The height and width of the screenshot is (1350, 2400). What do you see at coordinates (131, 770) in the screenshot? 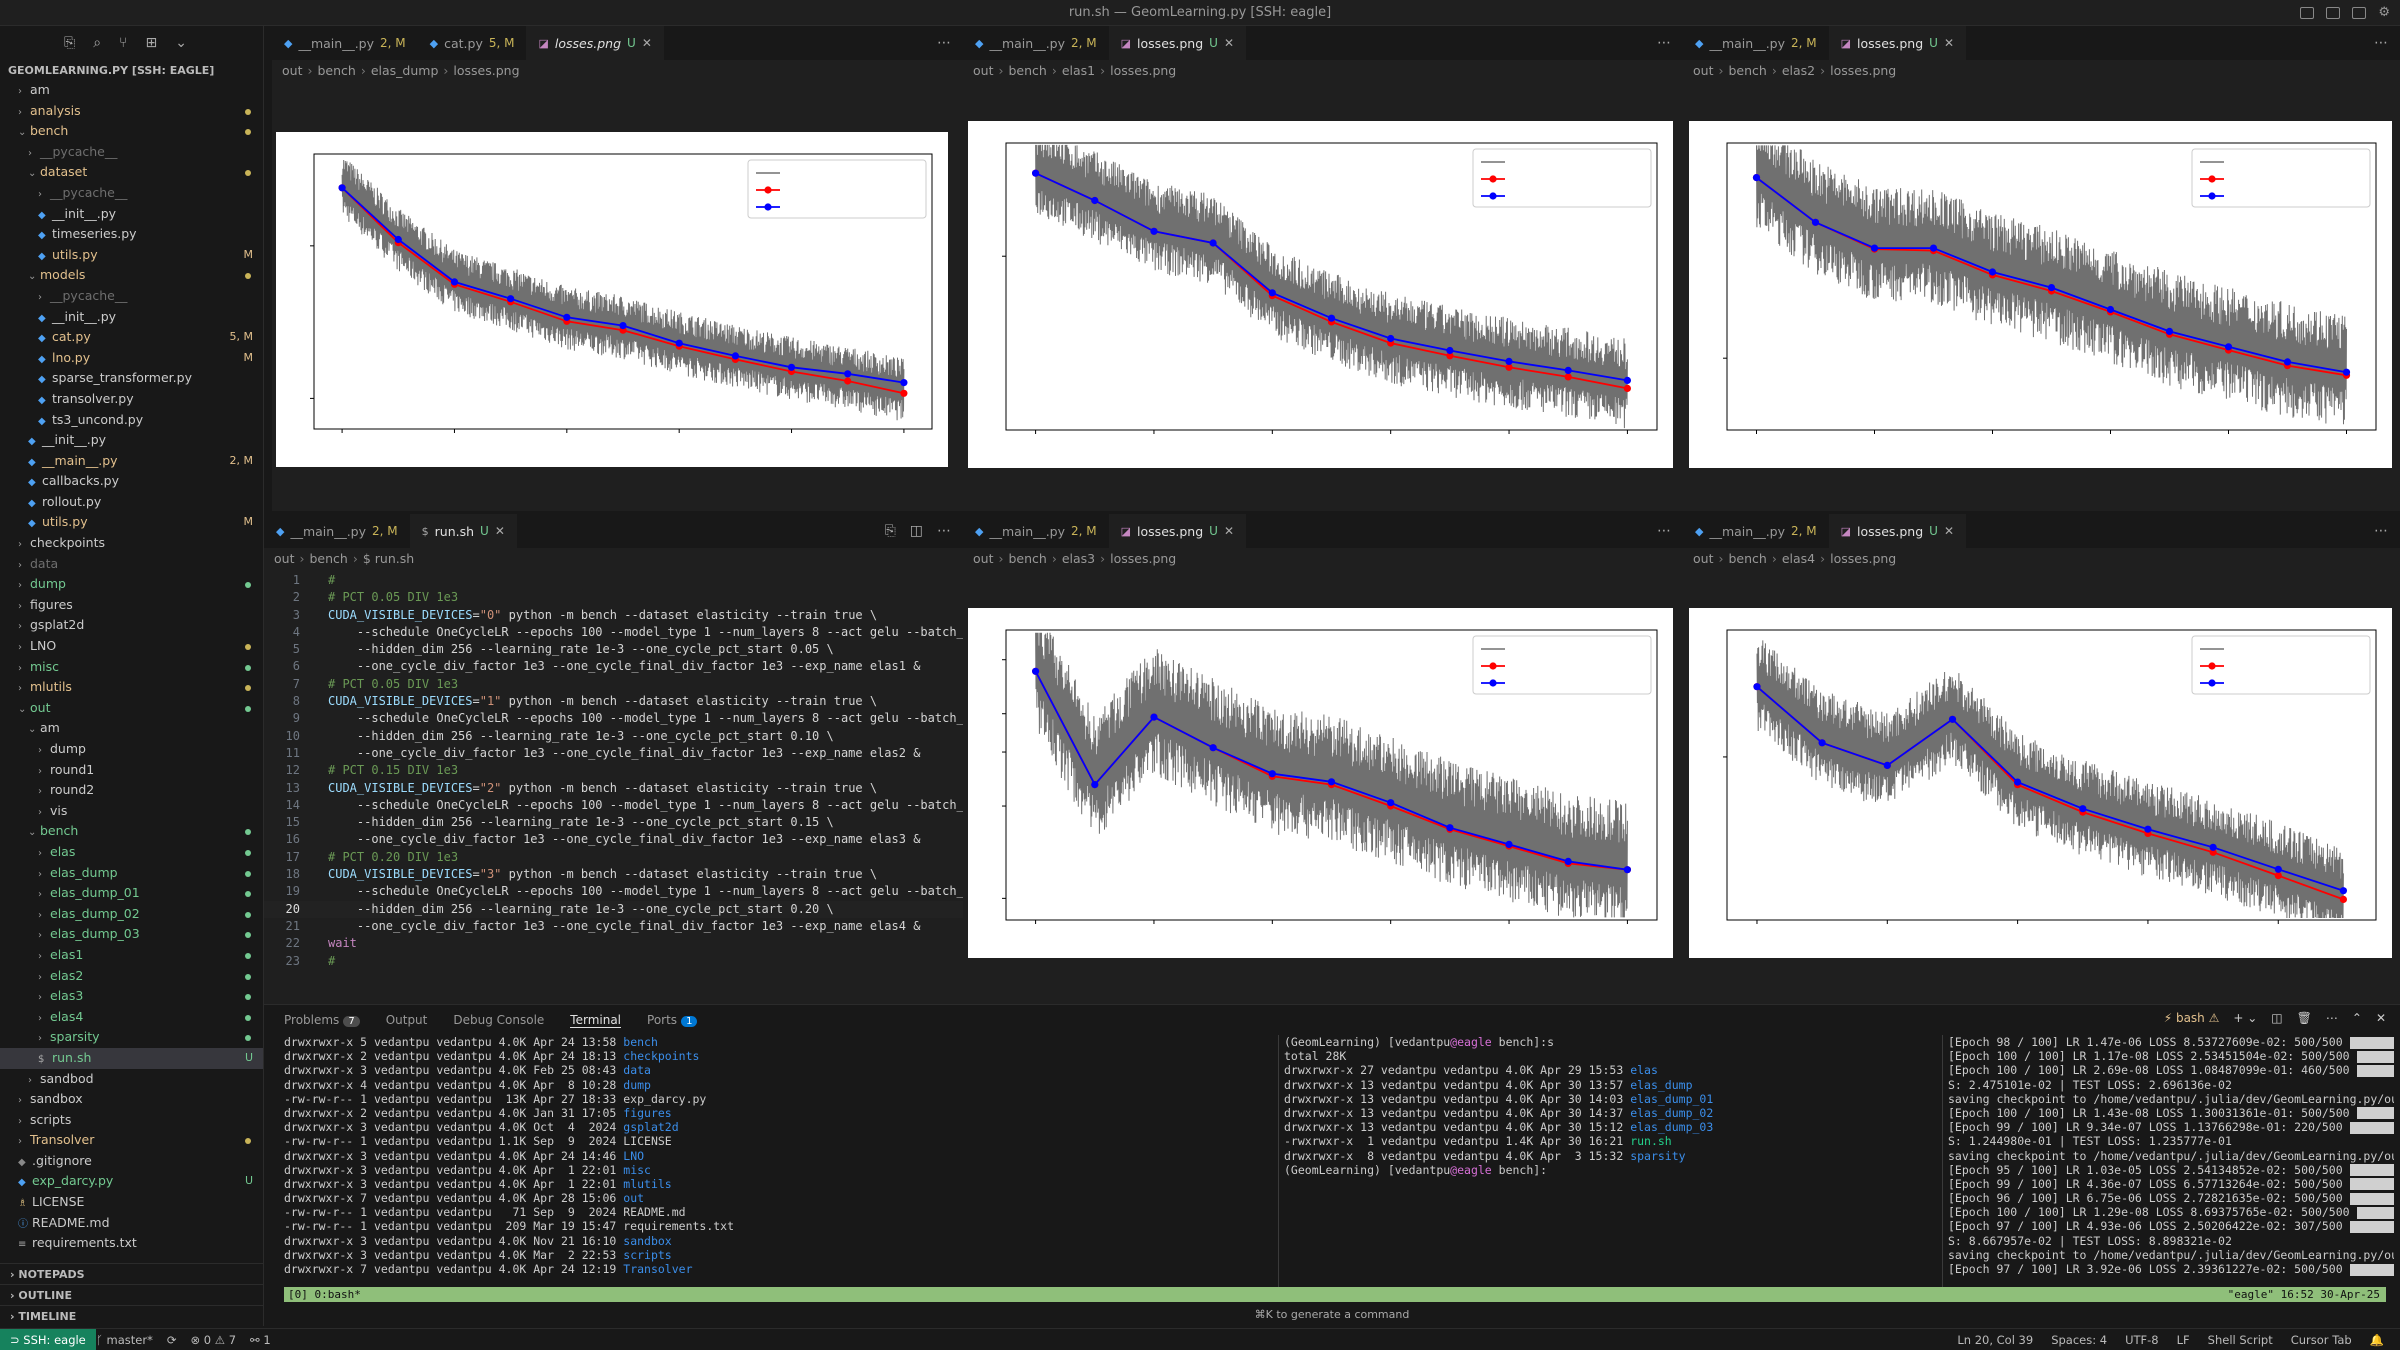
I see `tree-folder: › round1` at bounding box center [131, 770].